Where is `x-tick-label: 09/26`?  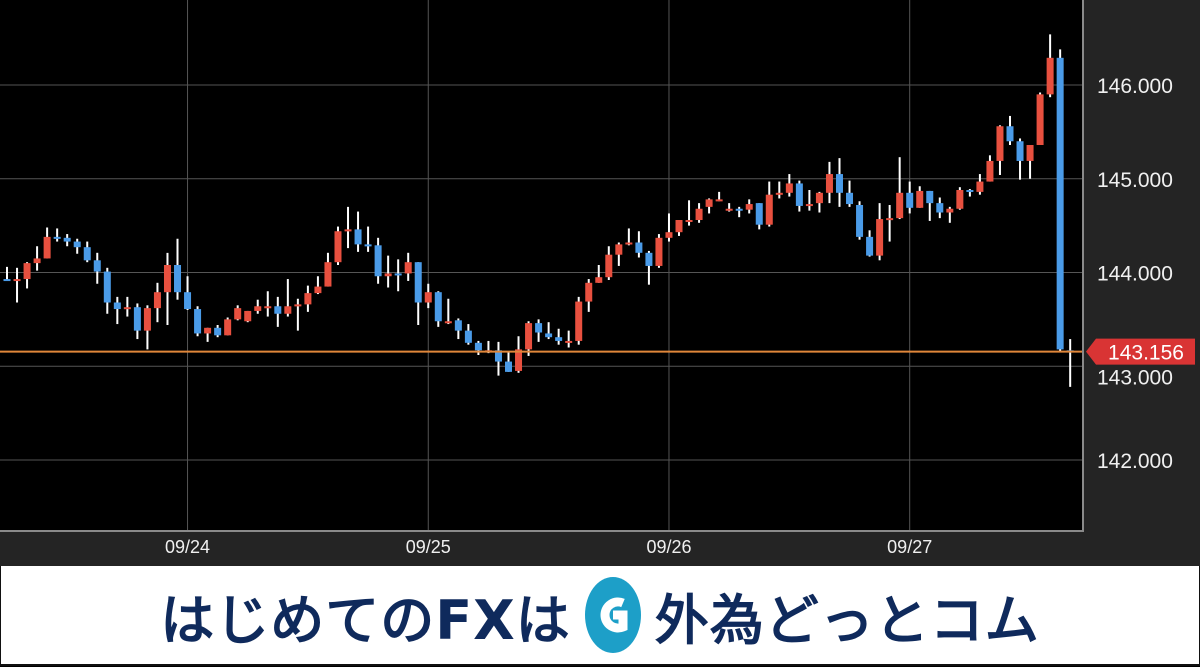 x-tick-label: 09/26 is located at coordinates (668, 547).